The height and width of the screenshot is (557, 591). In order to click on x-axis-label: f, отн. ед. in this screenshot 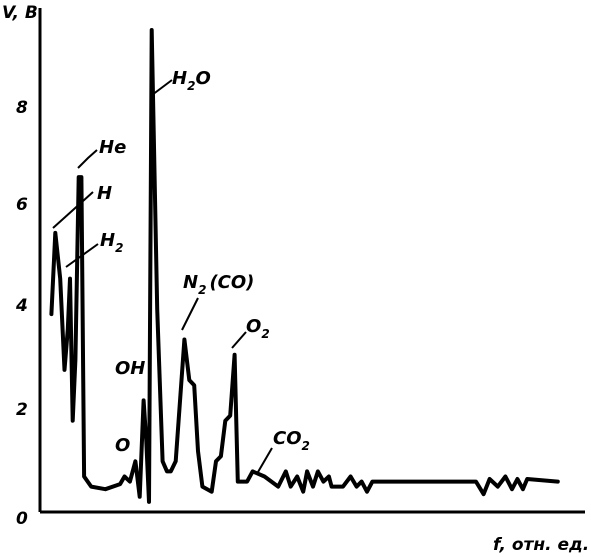, I will do `click(541, 545)`.